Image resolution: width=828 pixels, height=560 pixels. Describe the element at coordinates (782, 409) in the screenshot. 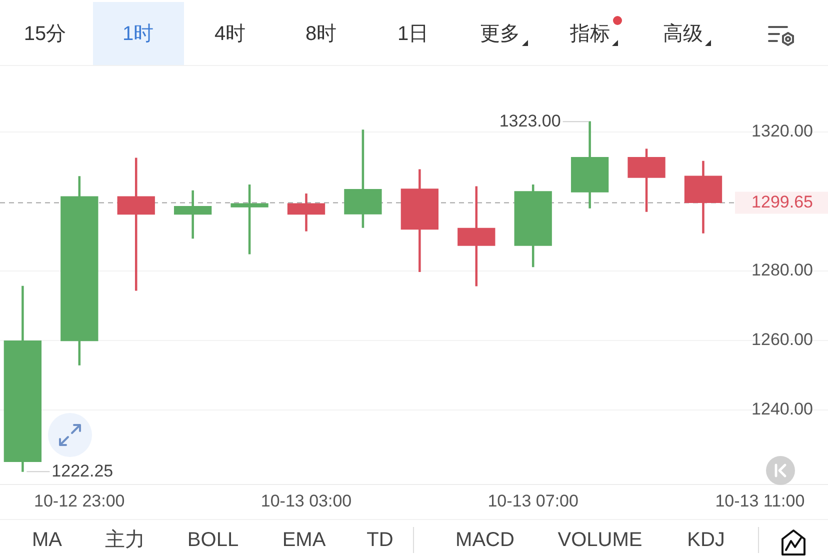

I see `y-tick-label: 1240.00` at that location.